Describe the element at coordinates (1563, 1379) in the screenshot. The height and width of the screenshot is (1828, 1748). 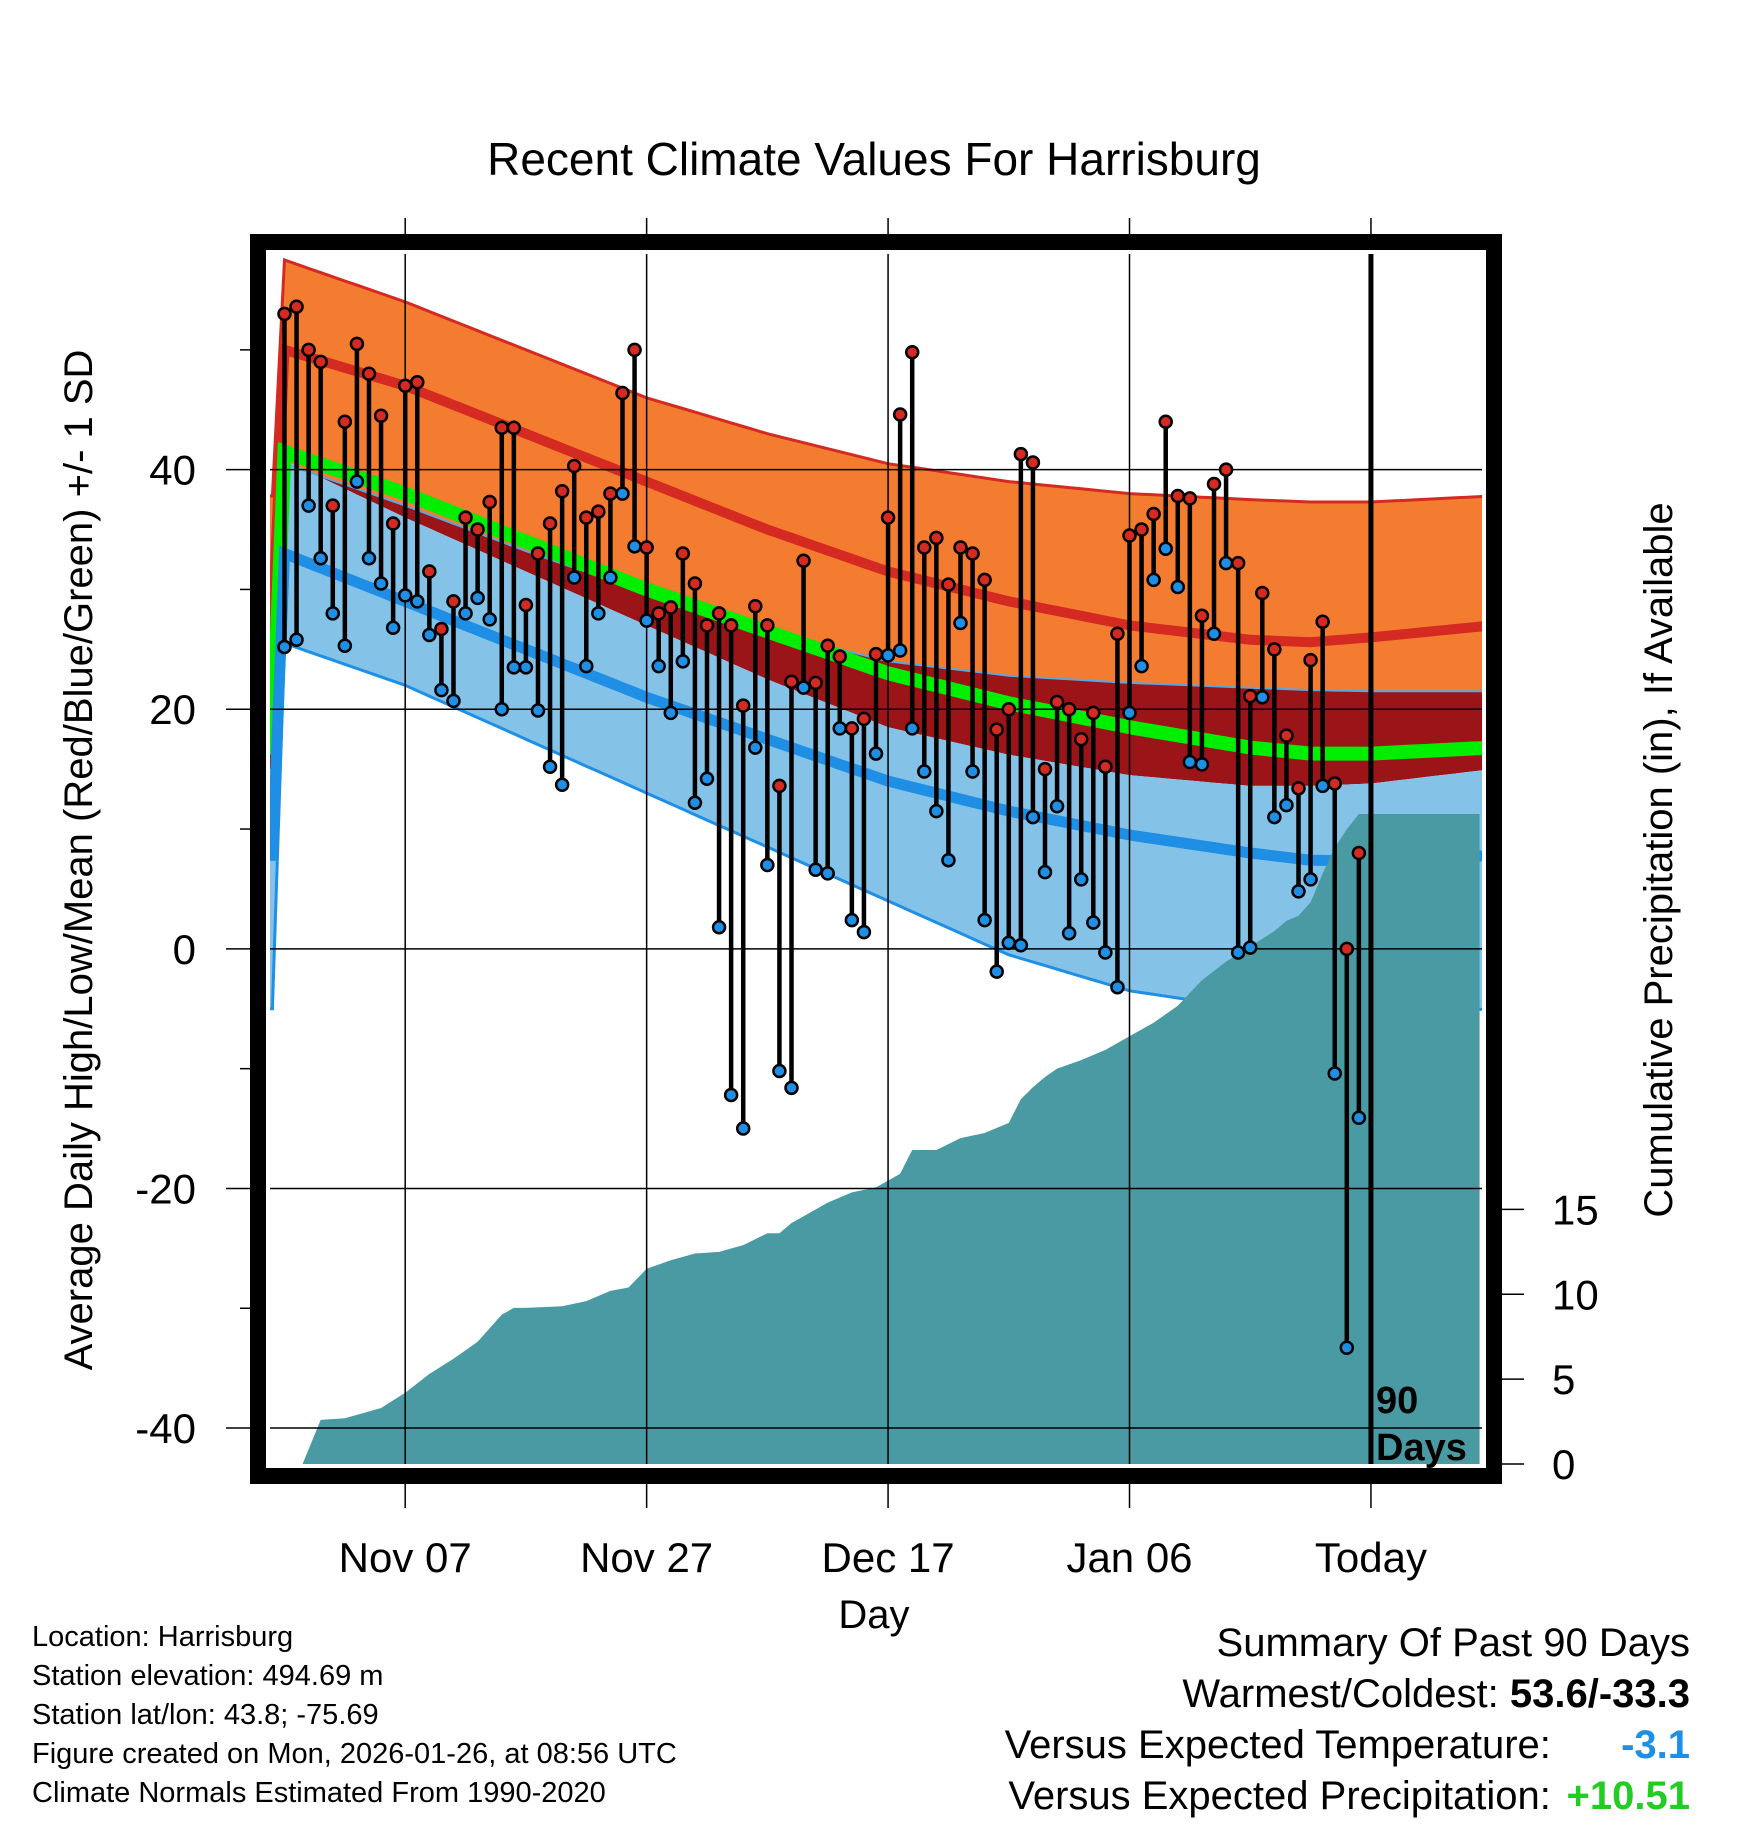
I see `y2-tick-label: 5` at that location.